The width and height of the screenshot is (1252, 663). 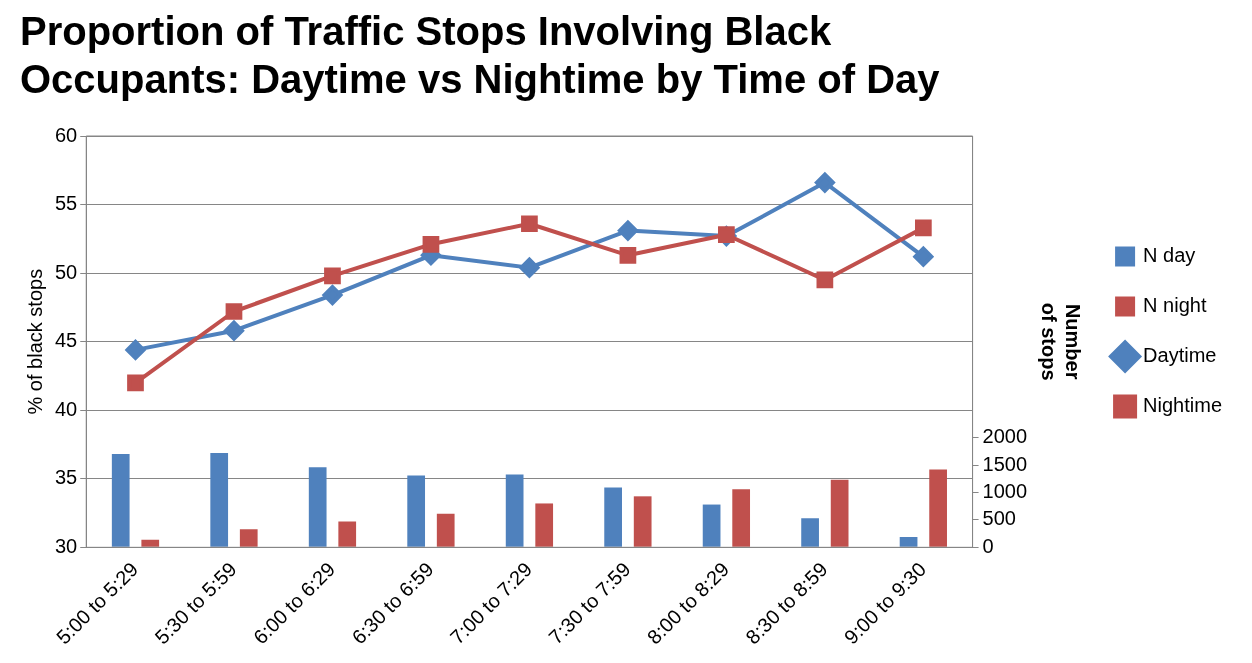 I want to click on y2-tick-label: 1500, so click(x=1005, y=463).